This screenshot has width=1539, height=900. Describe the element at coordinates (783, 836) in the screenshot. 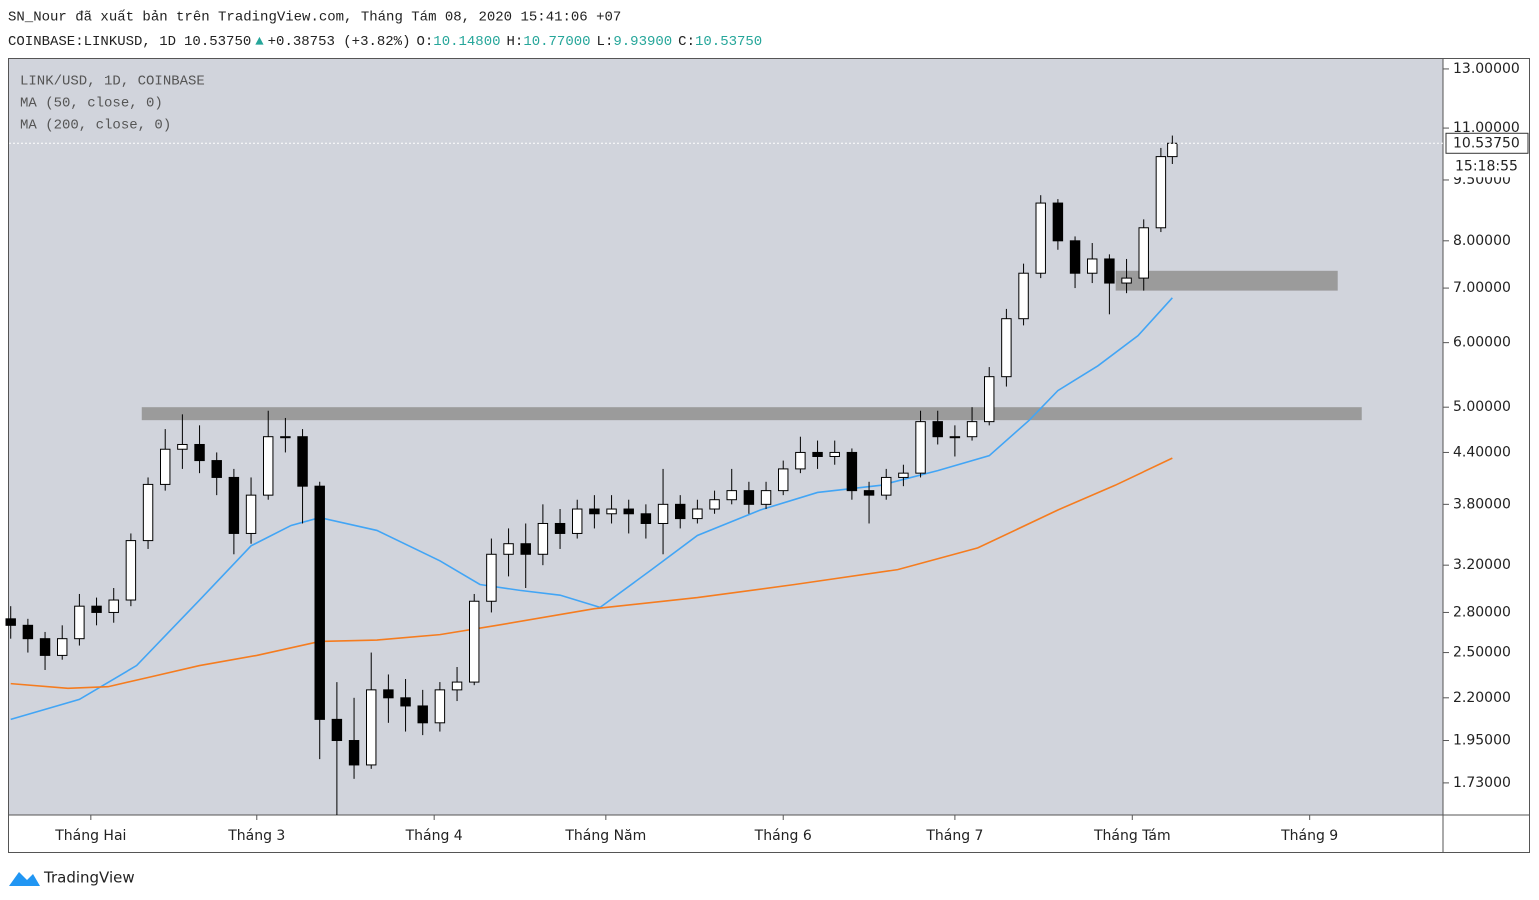

I see `x-tick-label: Tháng 6` at that location.